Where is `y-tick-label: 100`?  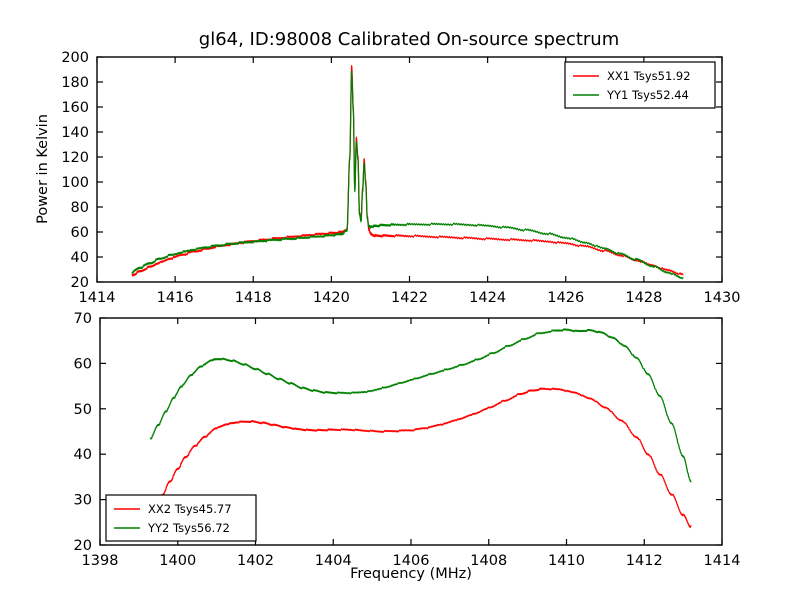 y-tick-label: 100 is located at coordinates (75, 183).